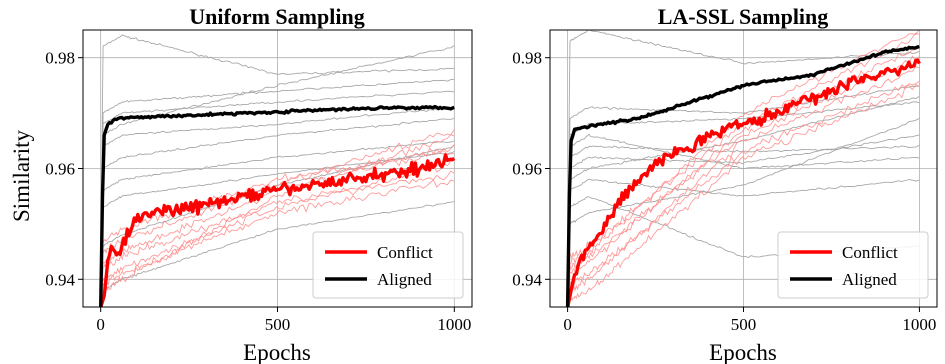  I want to click on y-axis-label: Similarity, so click(21, 176).